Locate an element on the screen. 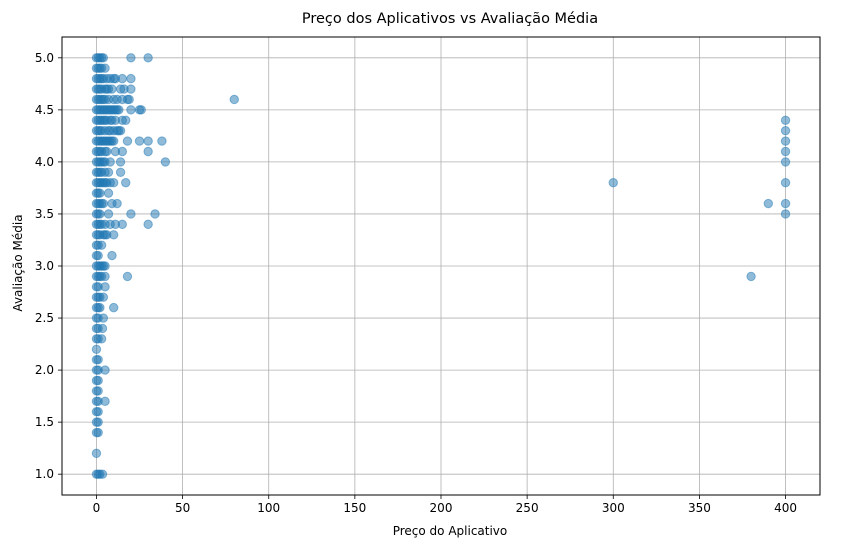 Image resolution: width=846 pixels, height=548 pixels. x-tick-label: 0 is located at coordinates (97, 508).